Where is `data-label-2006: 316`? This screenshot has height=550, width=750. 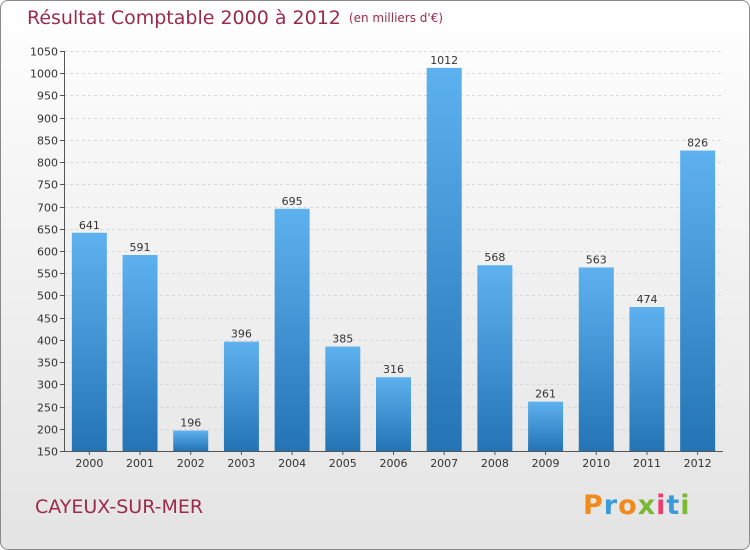
data-label-2006: 316 is located at coordinates (393, 369).